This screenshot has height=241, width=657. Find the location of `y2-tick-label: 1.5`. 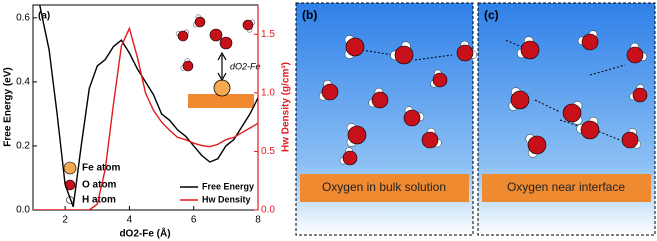

y2-tick-label: 1.5 is located at coordinates (268, 34).